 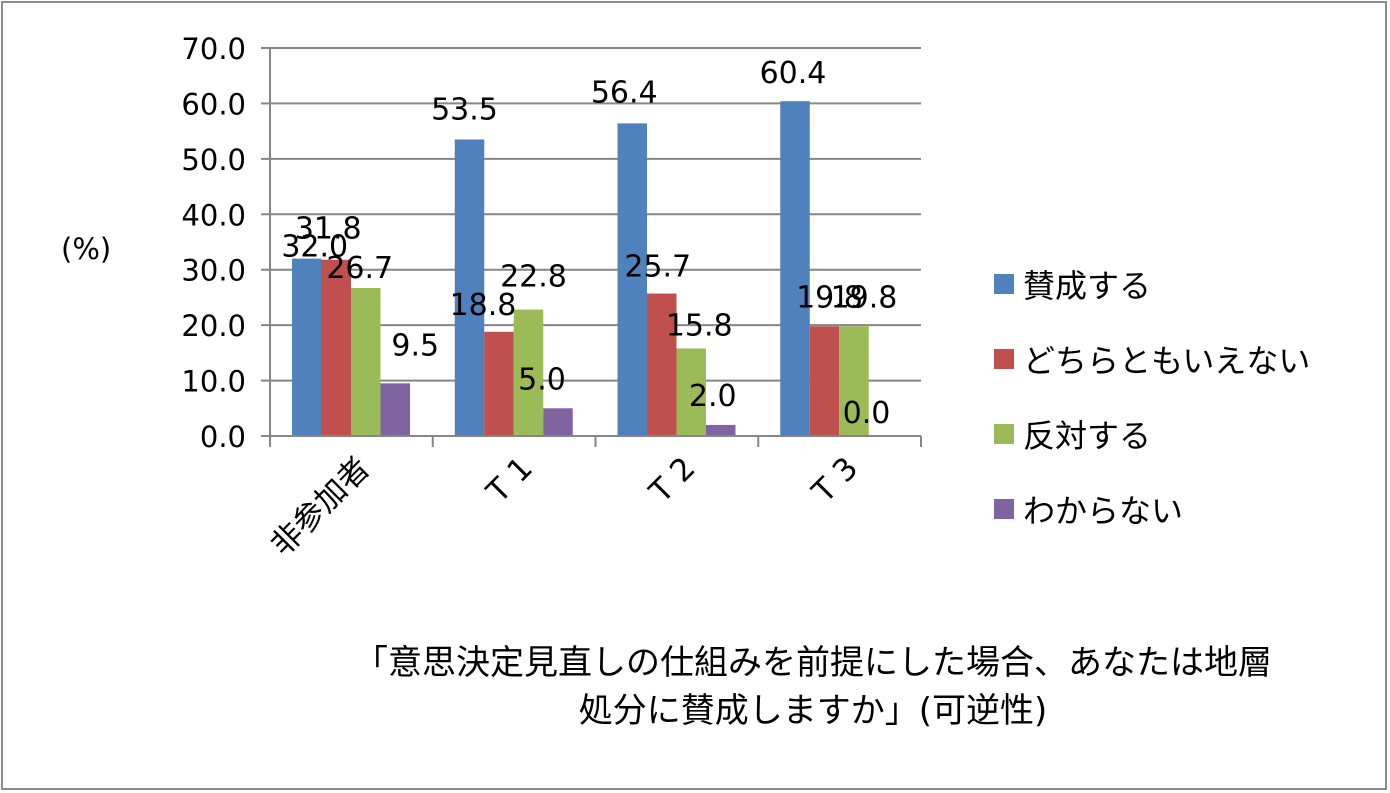 I want to click on data-label: 53.5, so click(x=464, y=109).